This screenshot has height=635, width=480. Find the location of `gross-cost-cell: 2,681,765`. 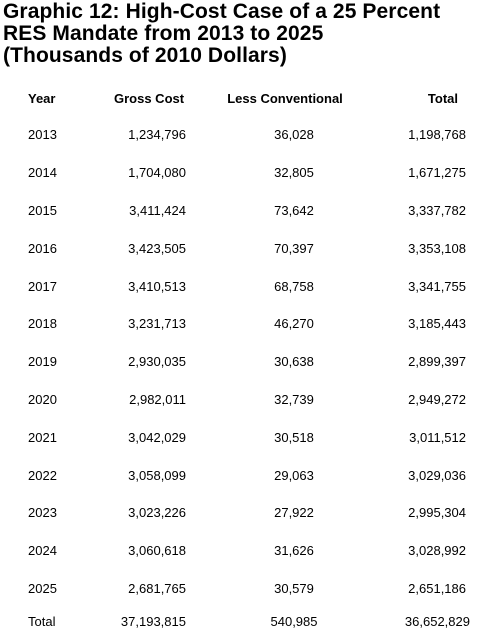

gross-cost-cell: 2,681,765 is located at coordinates (157, 588).